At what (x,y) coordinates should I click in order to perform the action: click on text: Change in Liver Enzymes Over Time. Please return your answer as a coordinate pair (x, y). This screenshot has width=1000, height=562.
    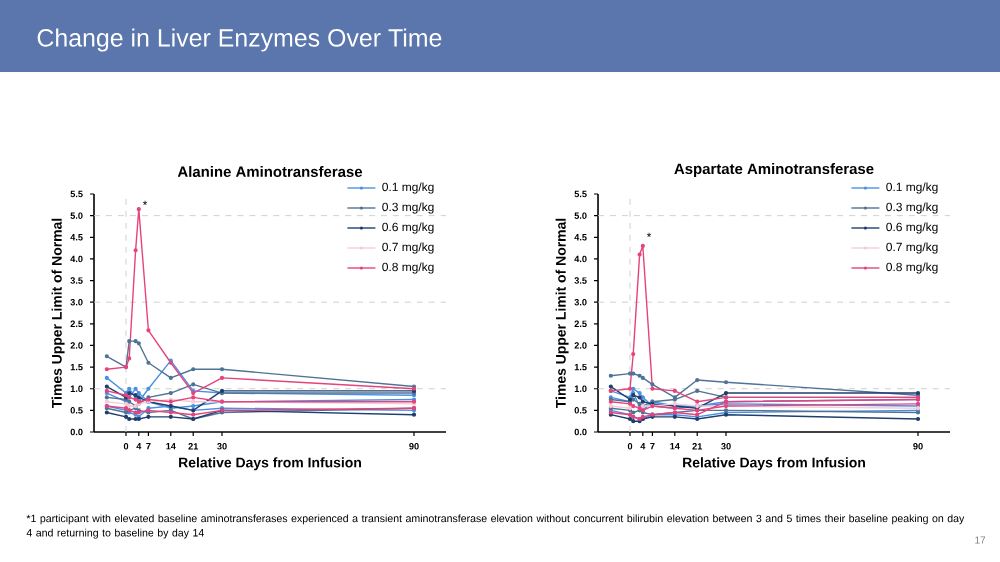
    Looking at the image, I should click on (239, 40).